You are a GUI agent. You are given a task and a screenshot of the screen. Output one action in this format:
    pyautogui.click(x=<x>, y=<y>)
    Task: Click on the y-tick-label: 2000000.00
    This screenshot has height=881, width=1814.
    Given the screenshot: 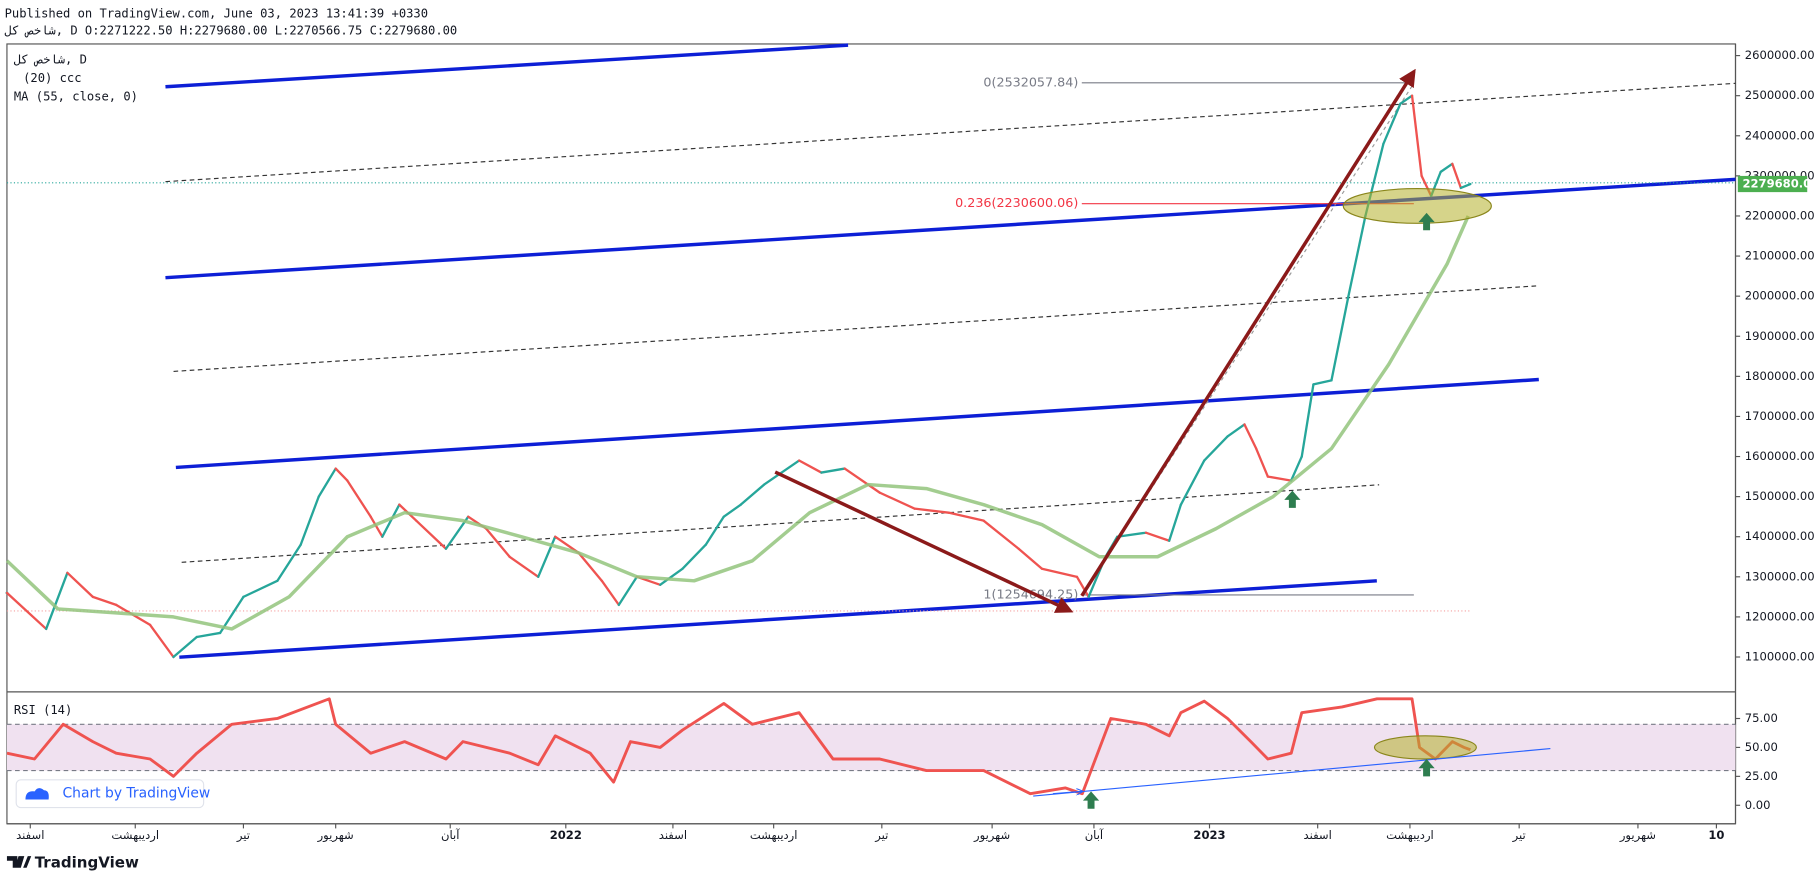 What is the action you would take?
    pyautogui.click(x=1779, y=296)
    